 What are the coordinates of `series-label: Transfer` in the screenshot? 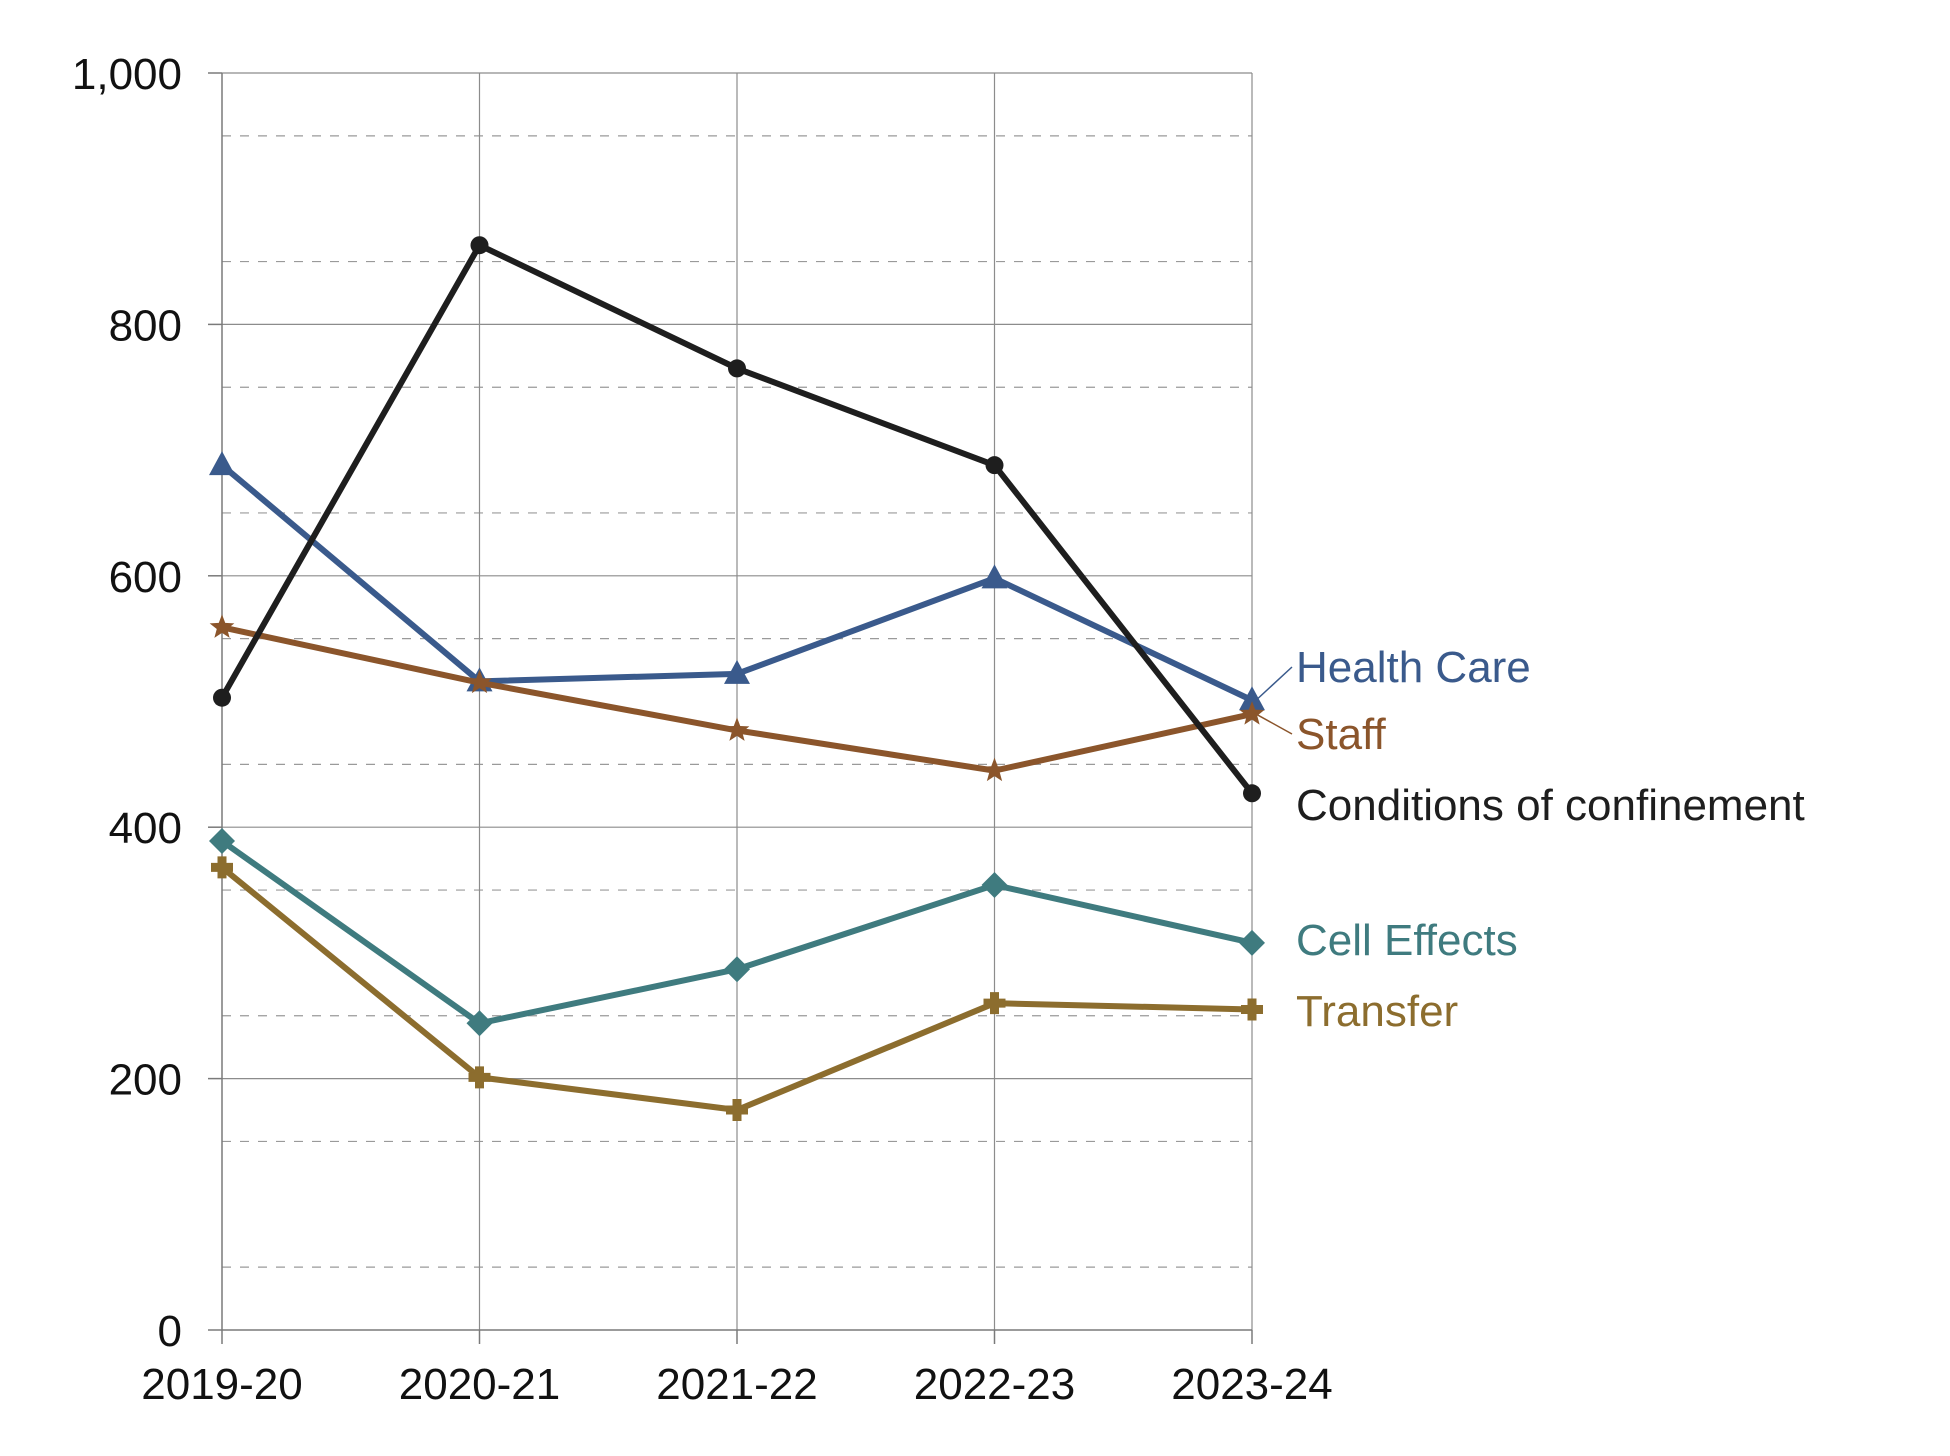 It's located at (1377, 1011).